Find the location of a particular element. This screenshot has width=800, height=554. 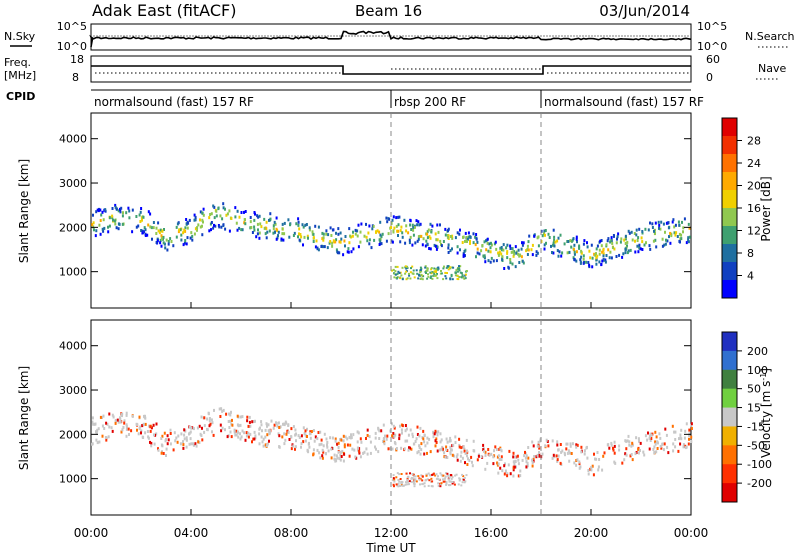

velocity-colorbar-label-main: Velocity [m s is located at coordinates (766, 419).